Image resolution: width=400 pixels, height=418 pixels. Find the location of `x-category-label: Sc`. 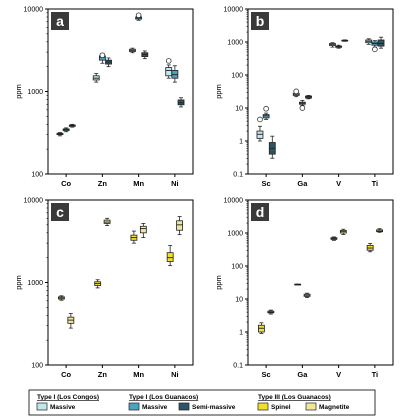

x-category-label: Sc is located at coordinates (266, 374).